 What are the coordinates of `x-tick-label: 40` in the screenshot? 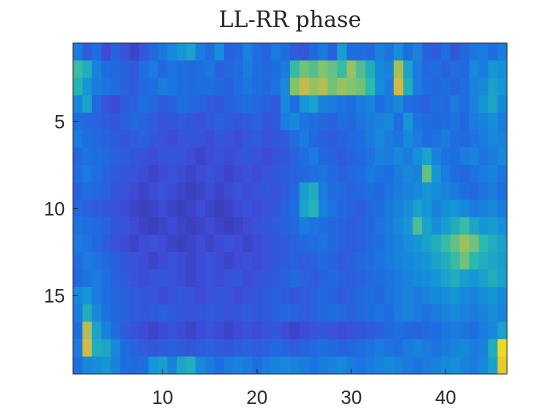 It's located at (445, 398).